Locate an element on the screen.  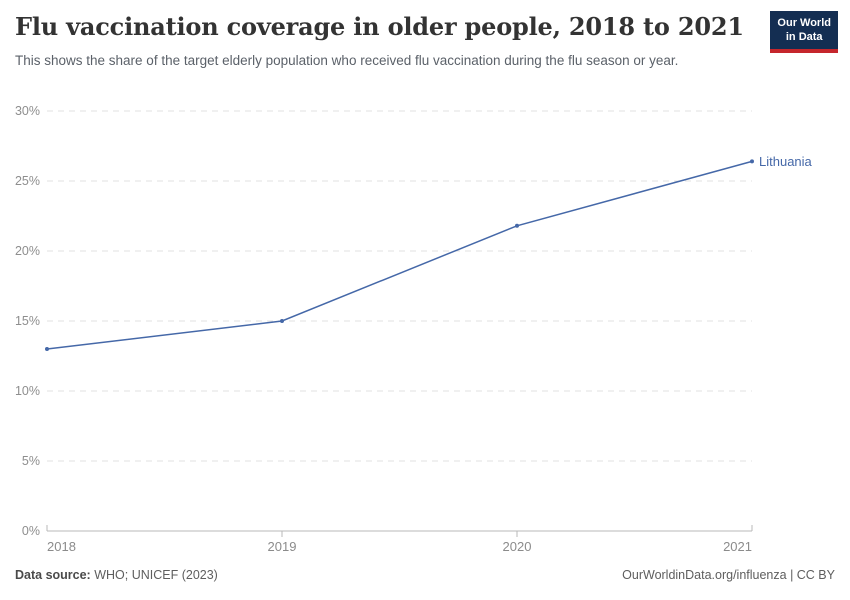
y-tick-label: 25% is located at coordinates (27, 181).